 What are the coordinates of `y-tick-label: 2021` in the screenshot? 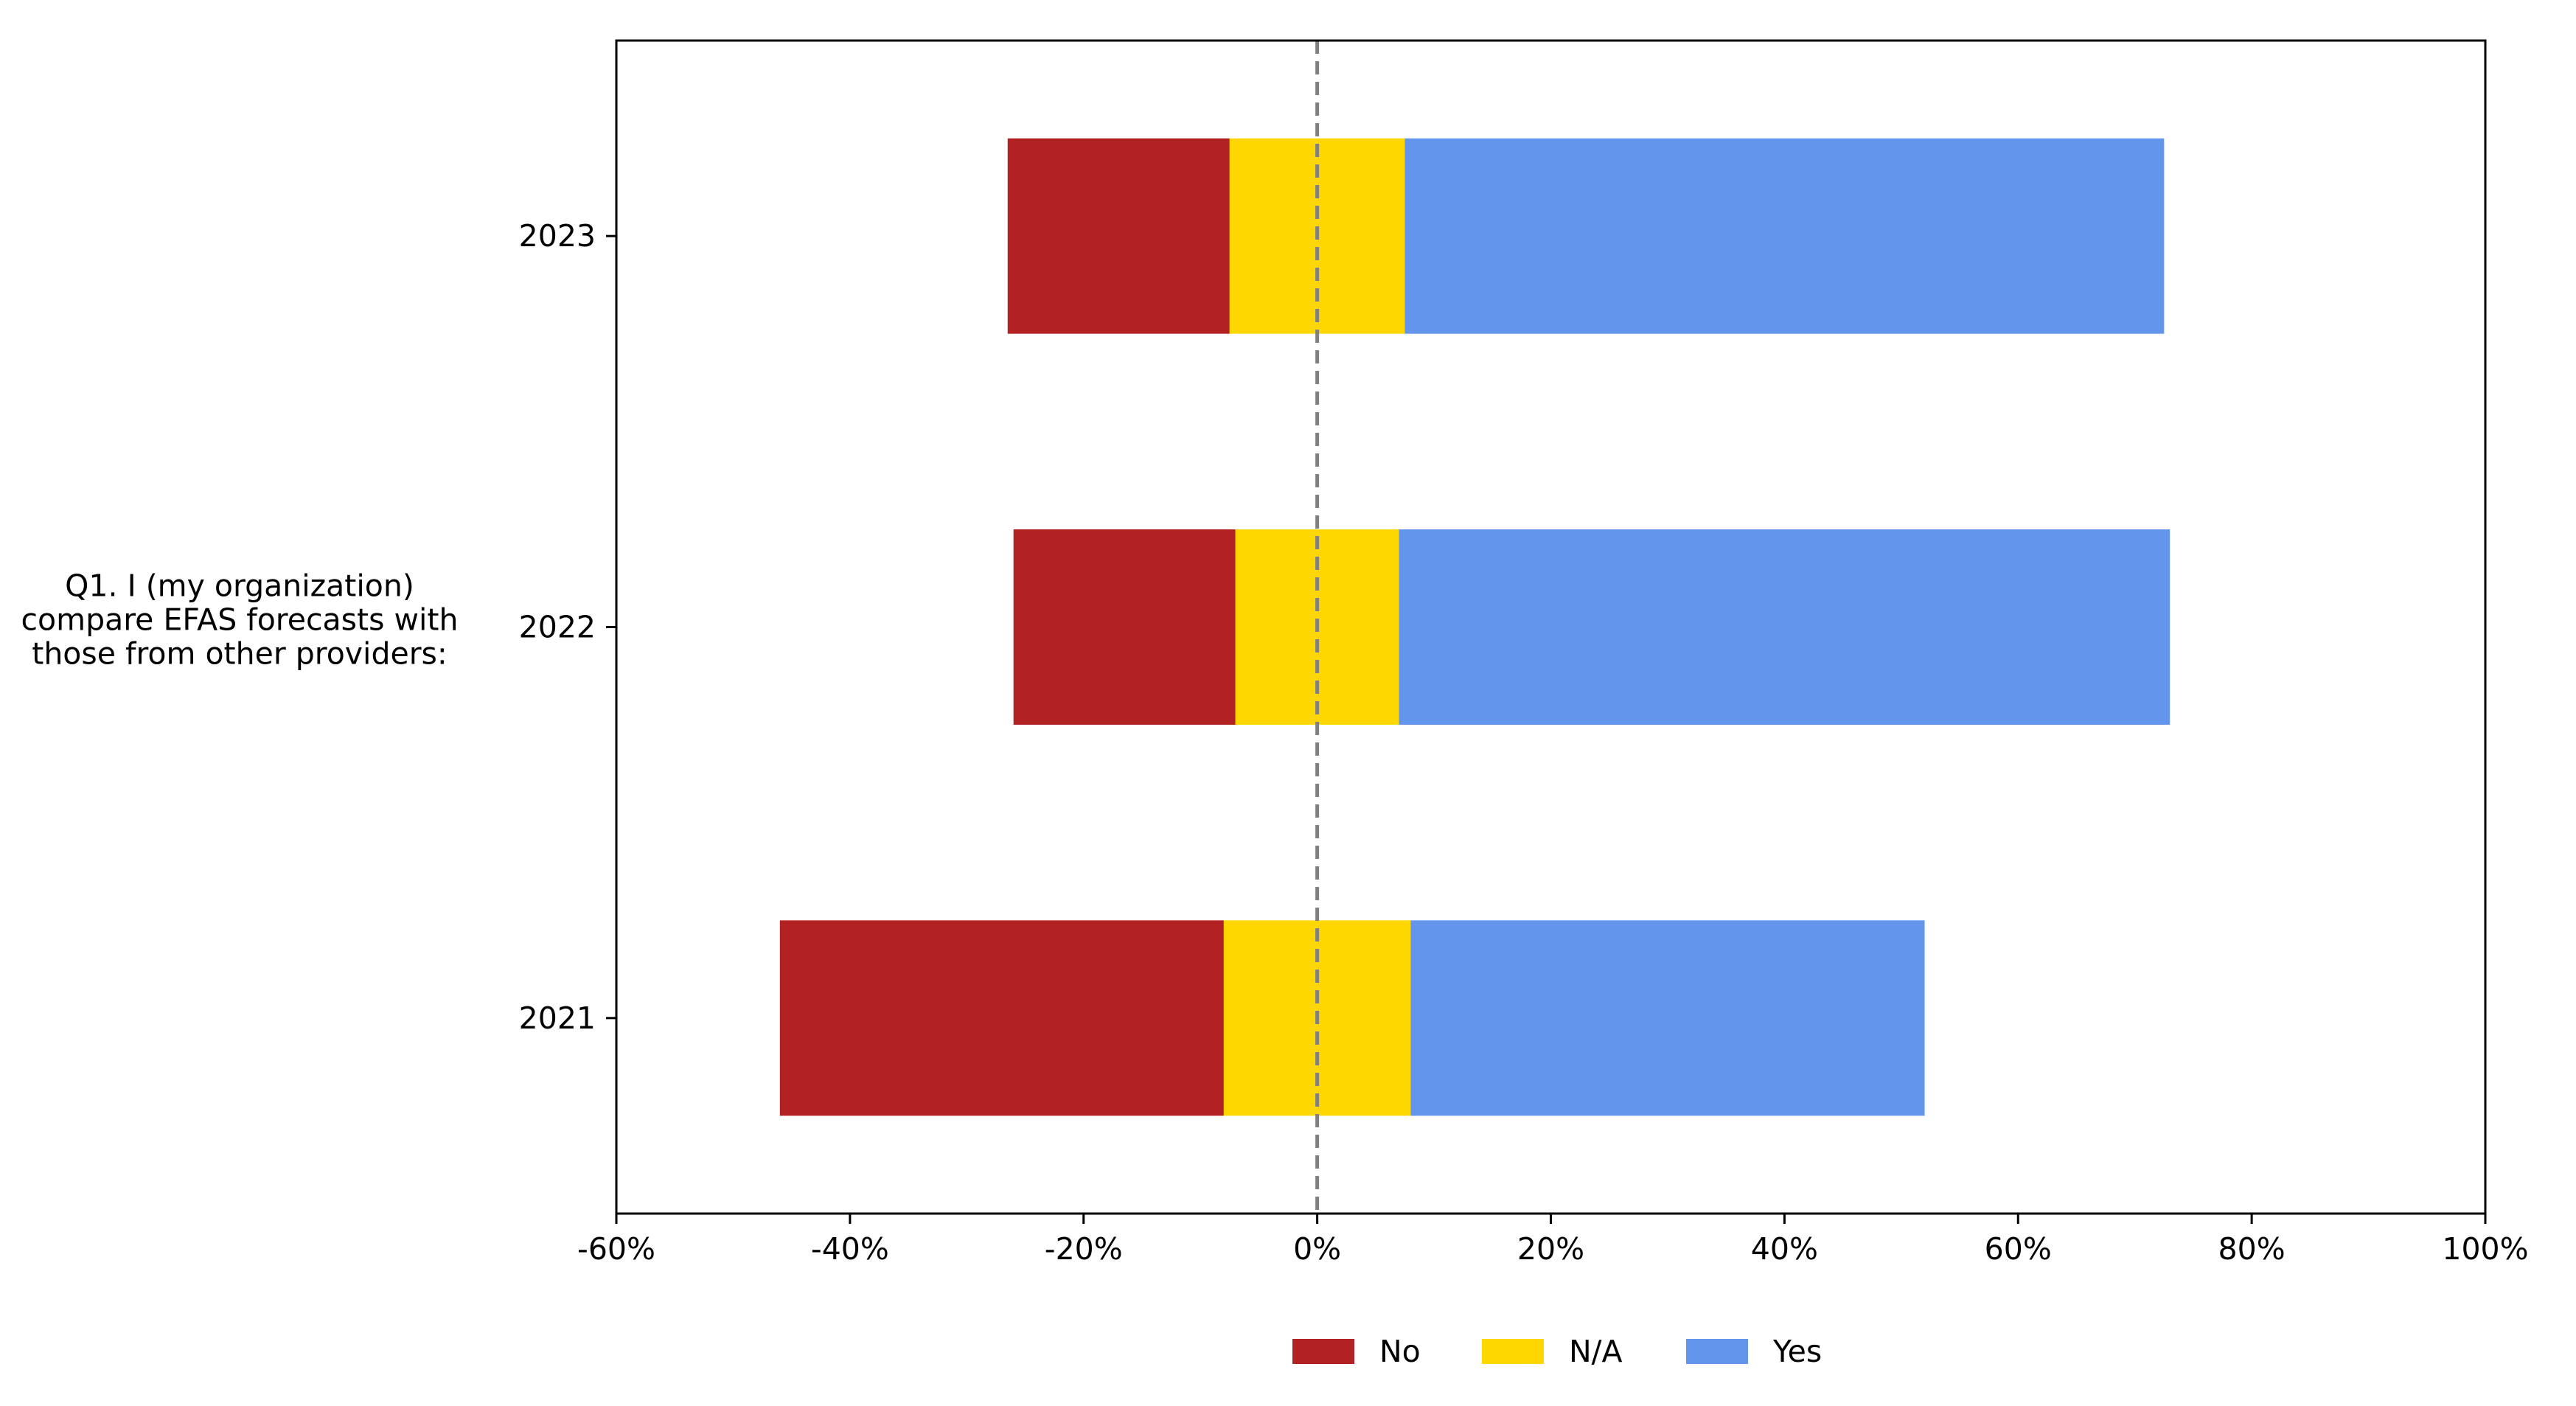 It's located at (558, 1018).